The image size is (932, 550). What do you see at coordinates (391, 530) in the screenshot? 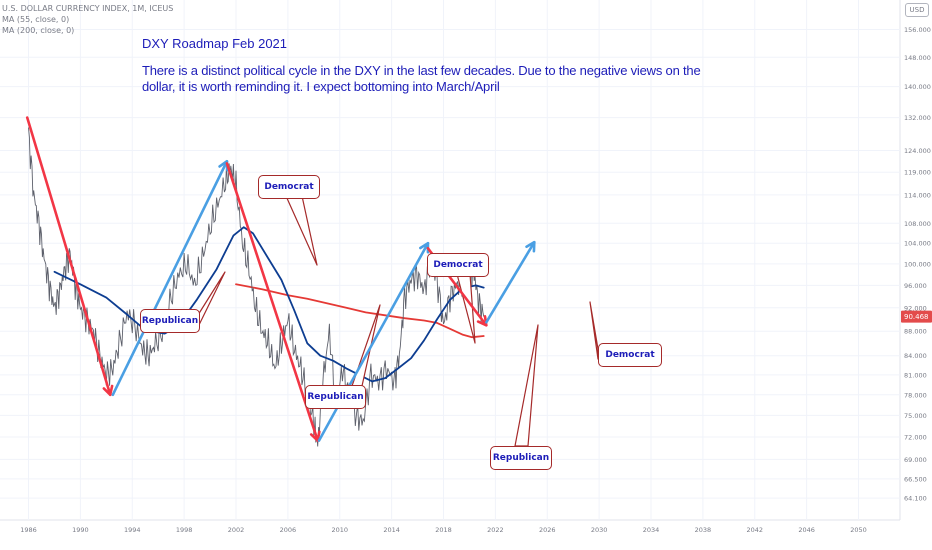
I see `x-tick-label: 2014` at bounding box center [391, 530].